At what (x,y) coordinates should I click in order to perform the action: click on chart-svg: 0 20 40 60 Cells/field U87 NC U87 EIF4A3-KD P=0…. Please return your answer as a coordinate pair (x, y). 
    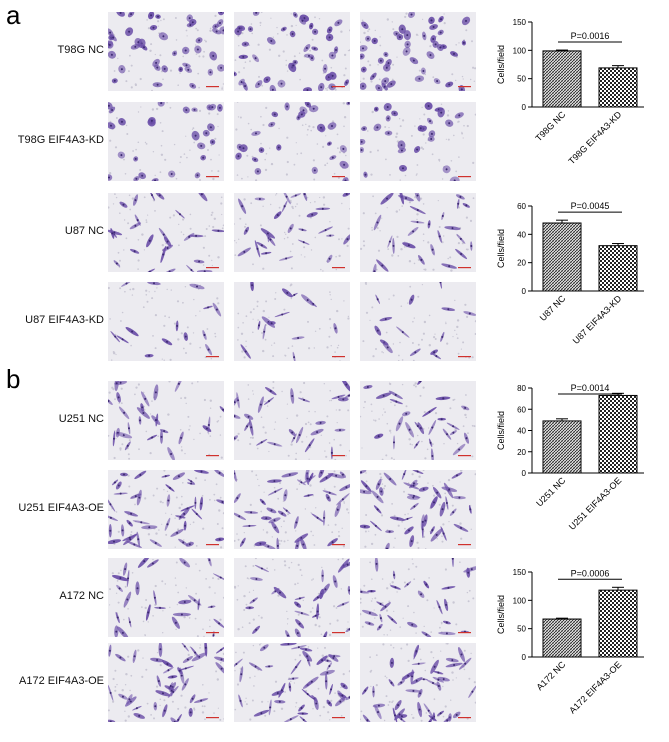
    Looking at the image, I should click on (570, 273).